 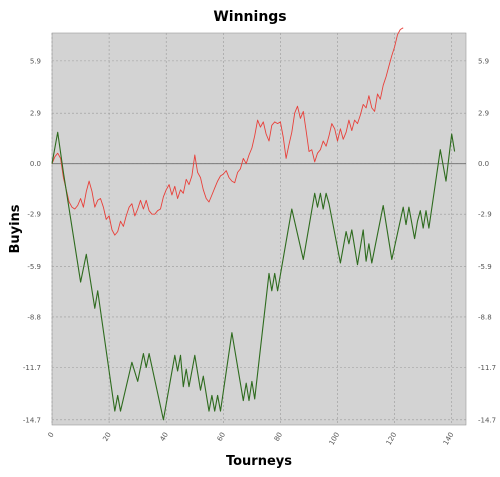 I want to click on y-tick-label-right: -8.8, so click(x=485, y=317).